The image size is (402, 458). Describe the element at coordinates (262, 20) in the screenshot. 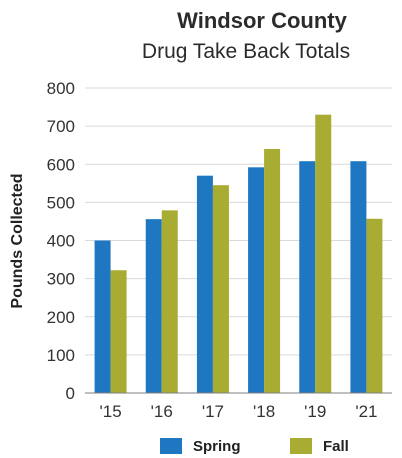

I see `chart-title: Windsor County` at that location.